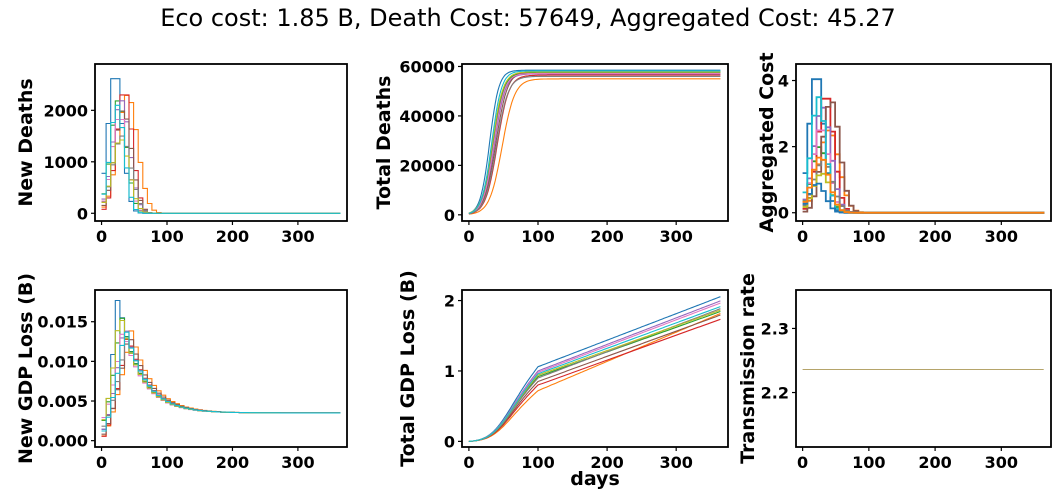  What do you see at coordinates (783, 81) in the screenshot?
I see `y-tick-label: 4` at bounding box center [783, 81].